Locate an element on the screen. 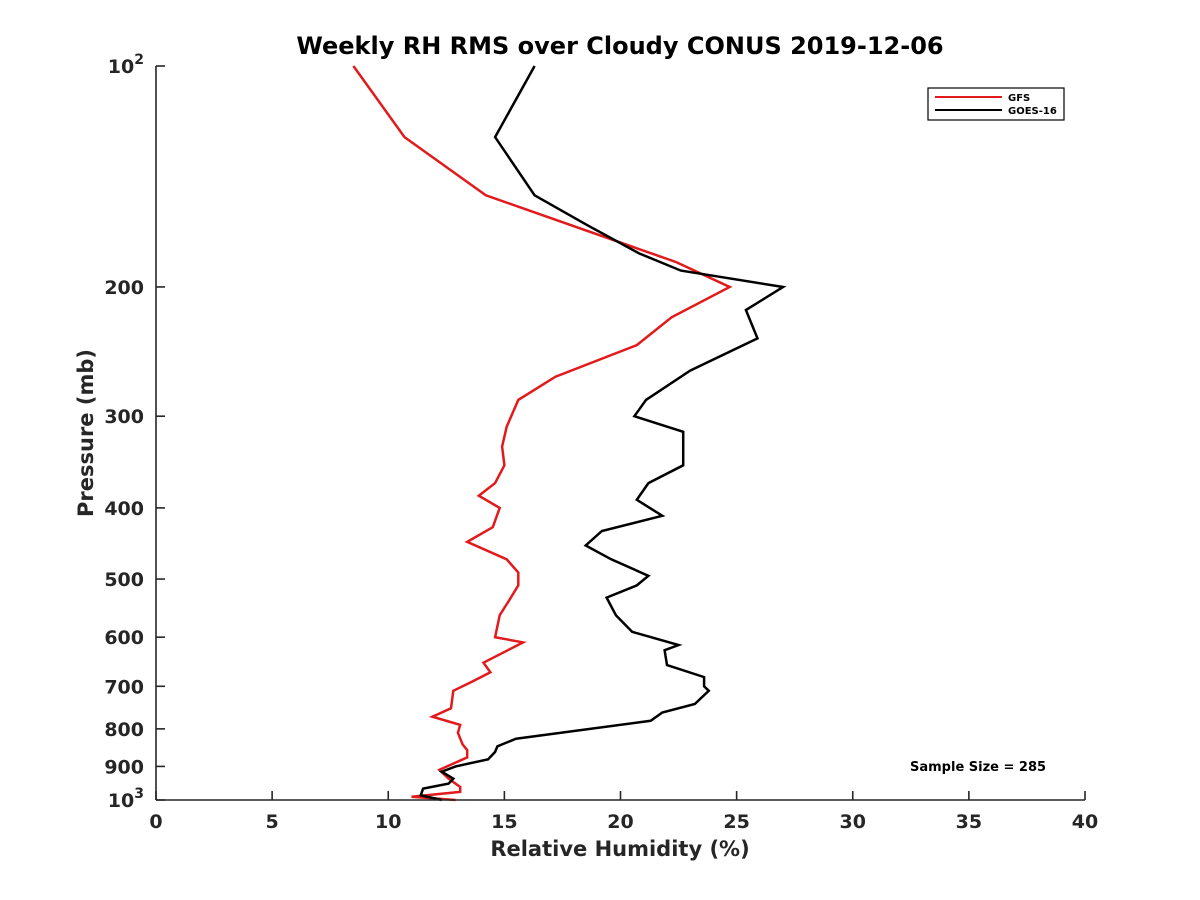 Image resolution: width=1200 pixels, height=900 pixels. x-tick-label: 20 is located at coordinates (620, 822).